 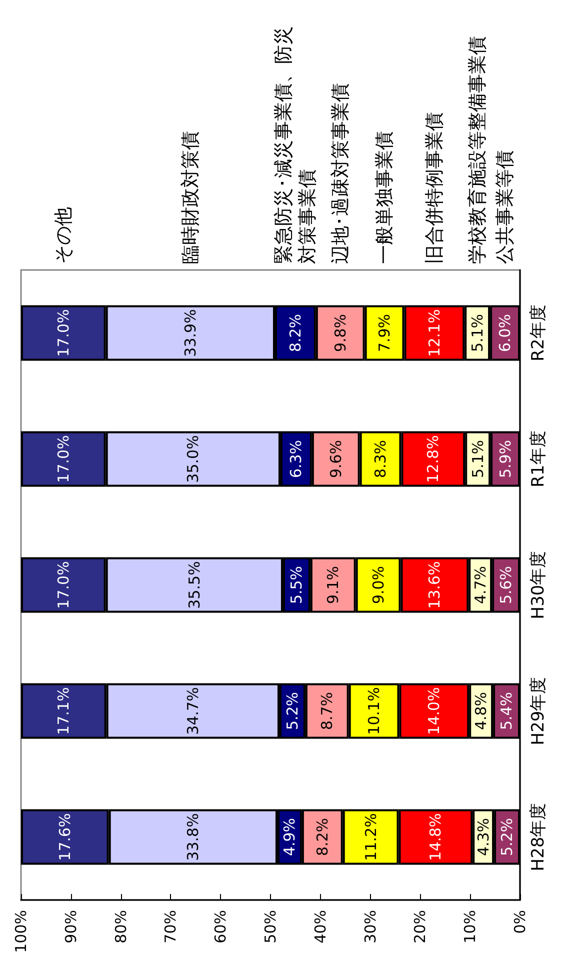 I want to click on data-label: 5.5%, so click(x=297, y=585).